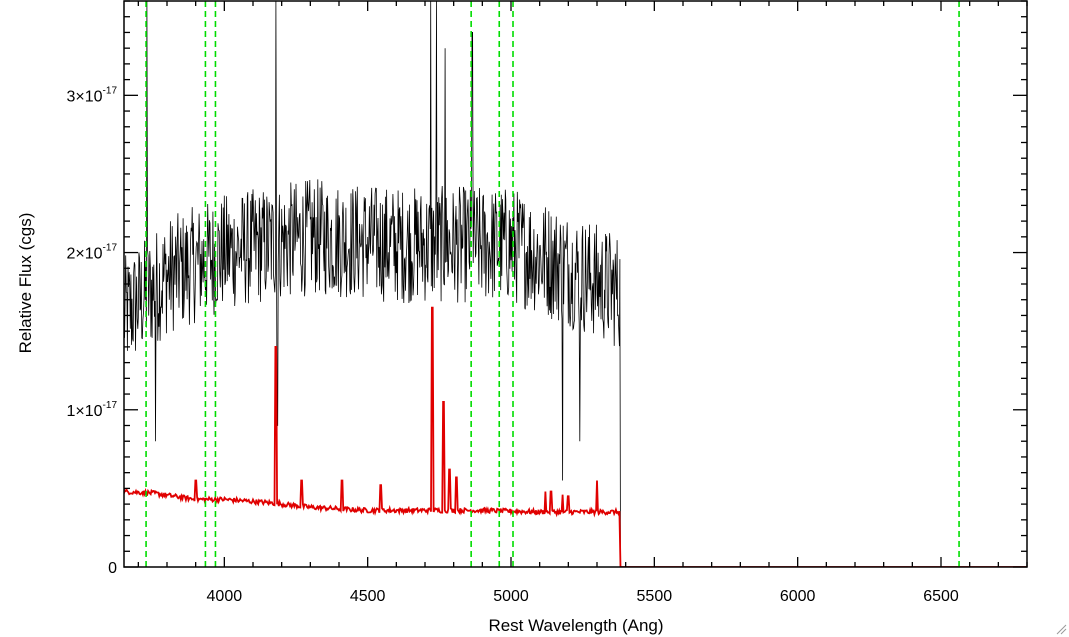 This screenshot has height=637, width=1069. What do you see at coordinates (25, 283) in the screenshot?
I see `y-axis-label: Relative Flux (cgs)` at bounding box center [25, 283].